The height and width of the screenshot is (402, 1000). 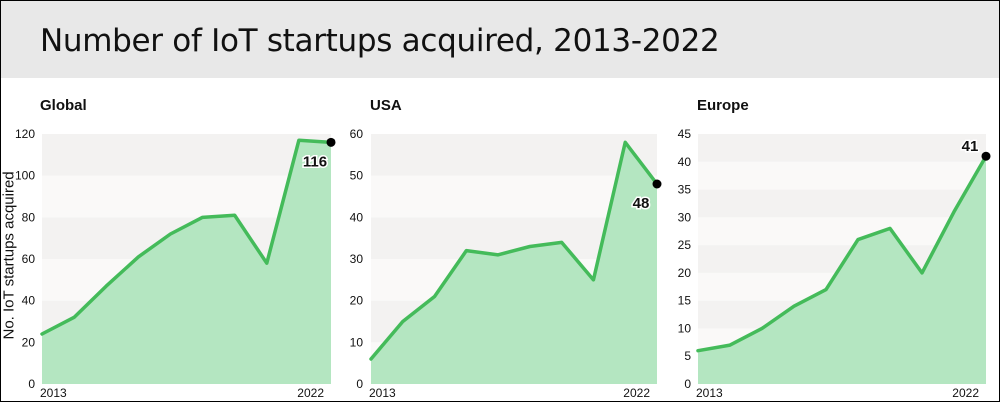 What do you see at coordinates (25, 134) in the screenshot?
I see `y-tick-label: 120` at bounding box center [25, 134].